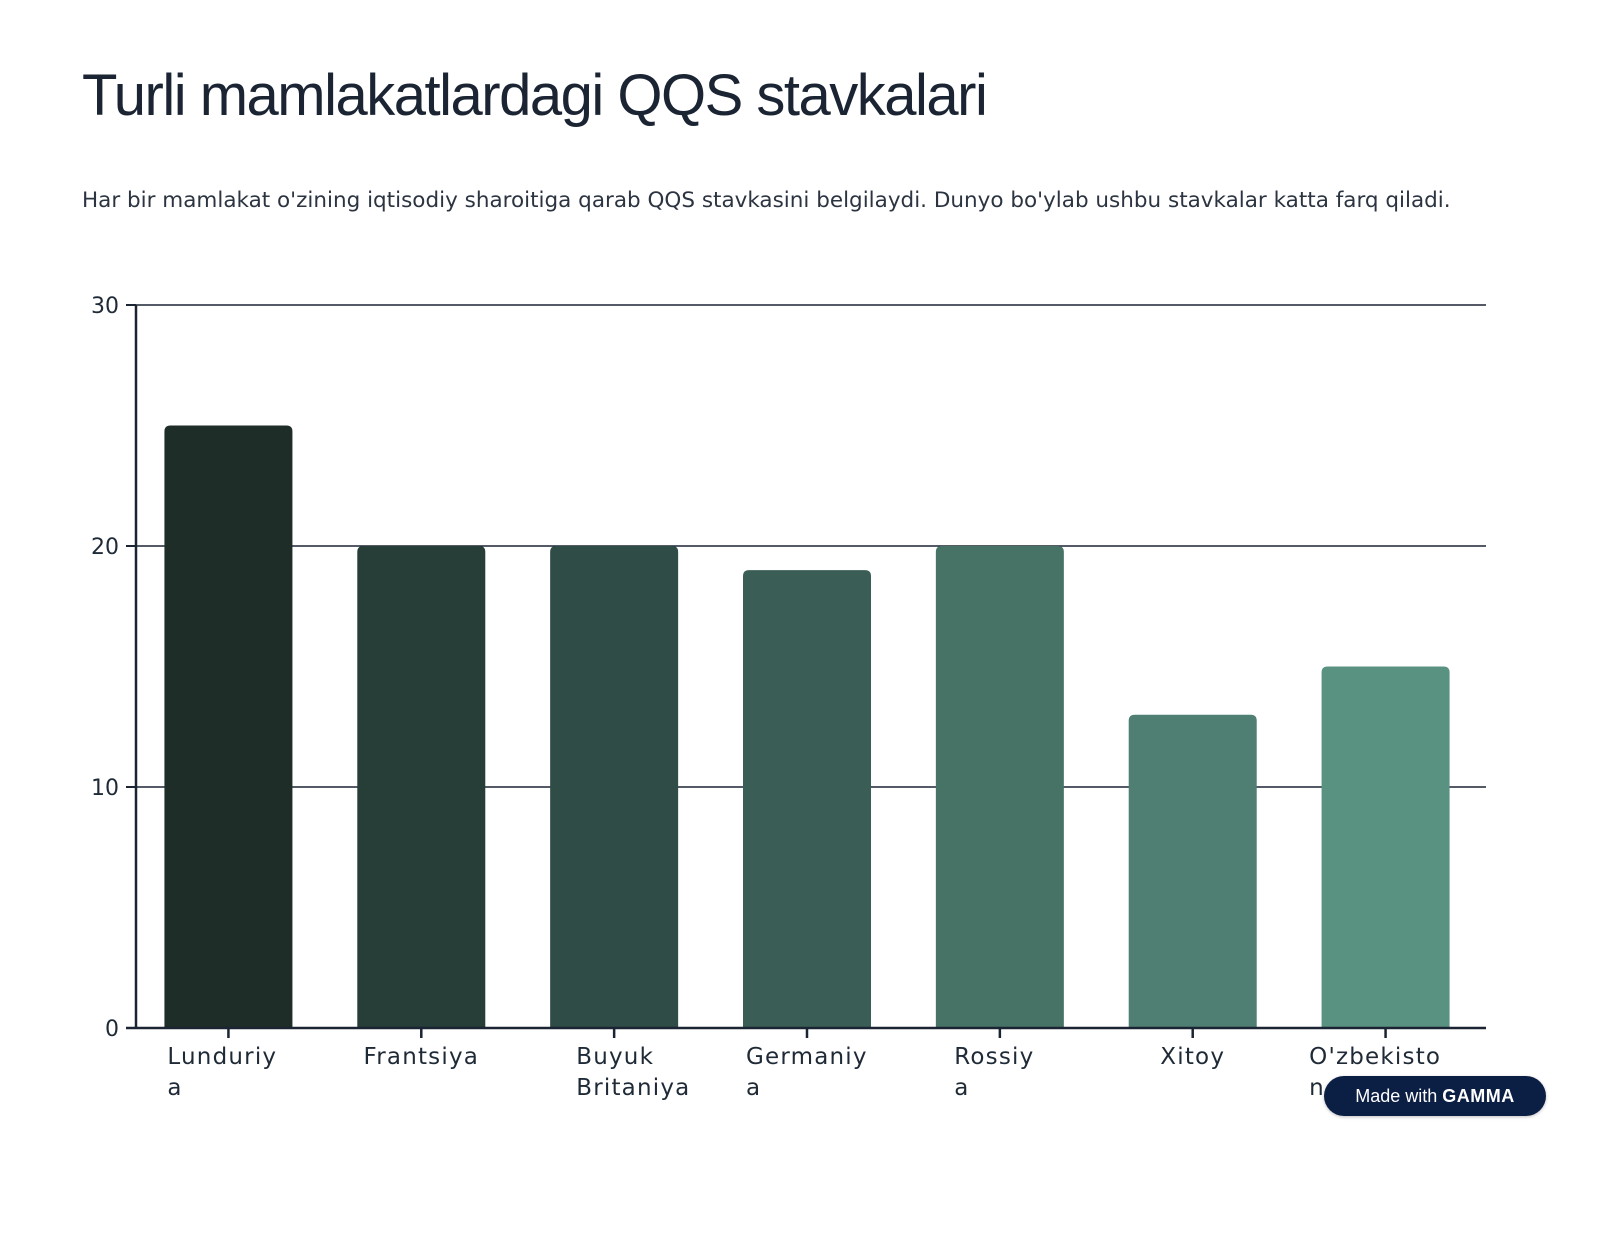  What do you see at coordinates (1396, 1095) in the screenshot?
I see `badge-prefix: Made with` at bounding box center [1396, 1095].